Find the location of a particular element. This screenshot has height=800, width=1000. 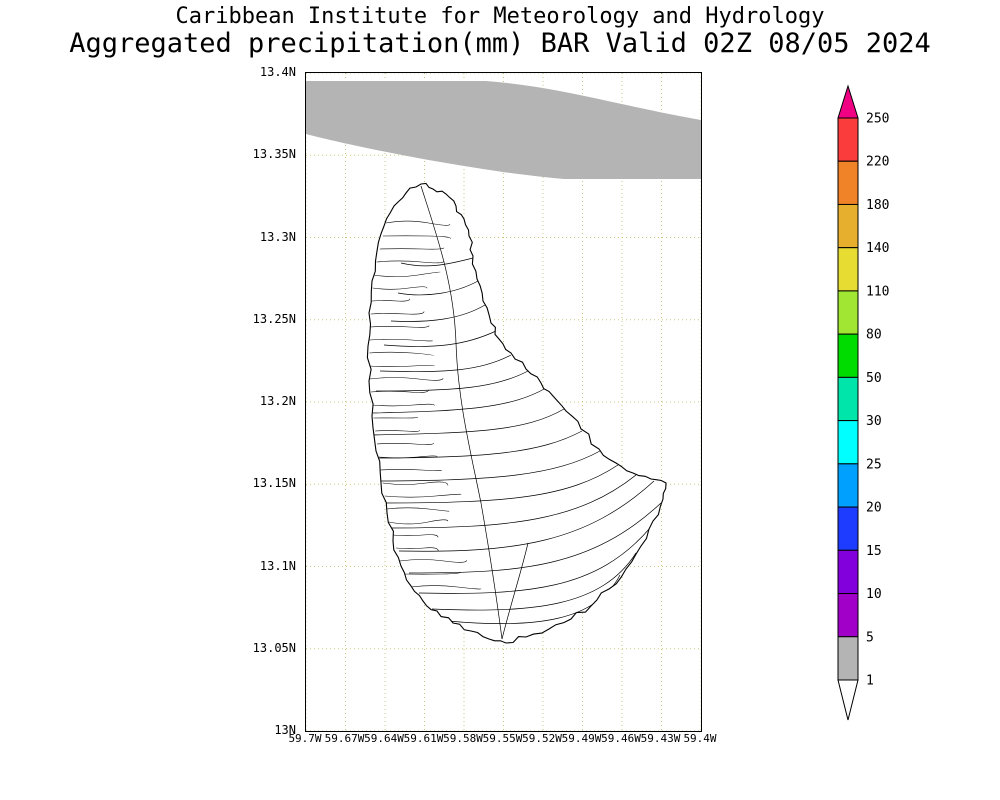

colorbar-scale-label: 250 is located at coordinates (877, 119).